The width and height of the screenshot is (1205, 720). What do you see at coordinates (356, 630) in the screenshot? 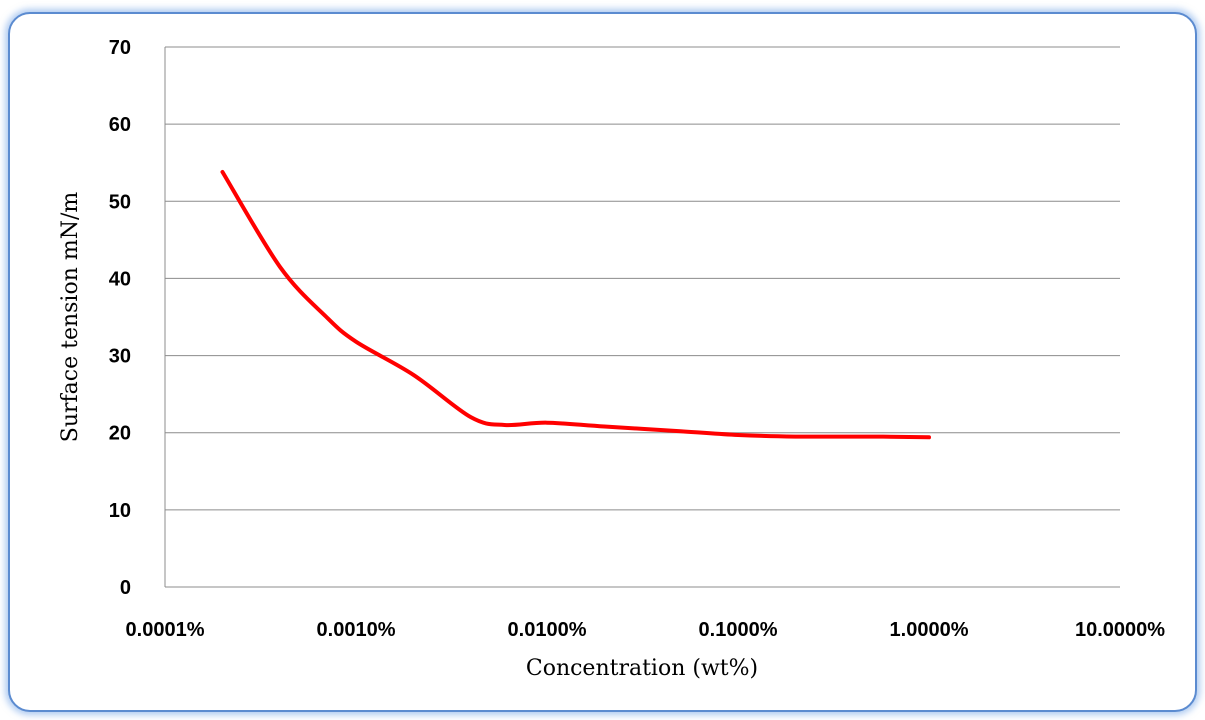
I see `x-tick-label-1: 0.0010%` at bounding box center [356, 630].